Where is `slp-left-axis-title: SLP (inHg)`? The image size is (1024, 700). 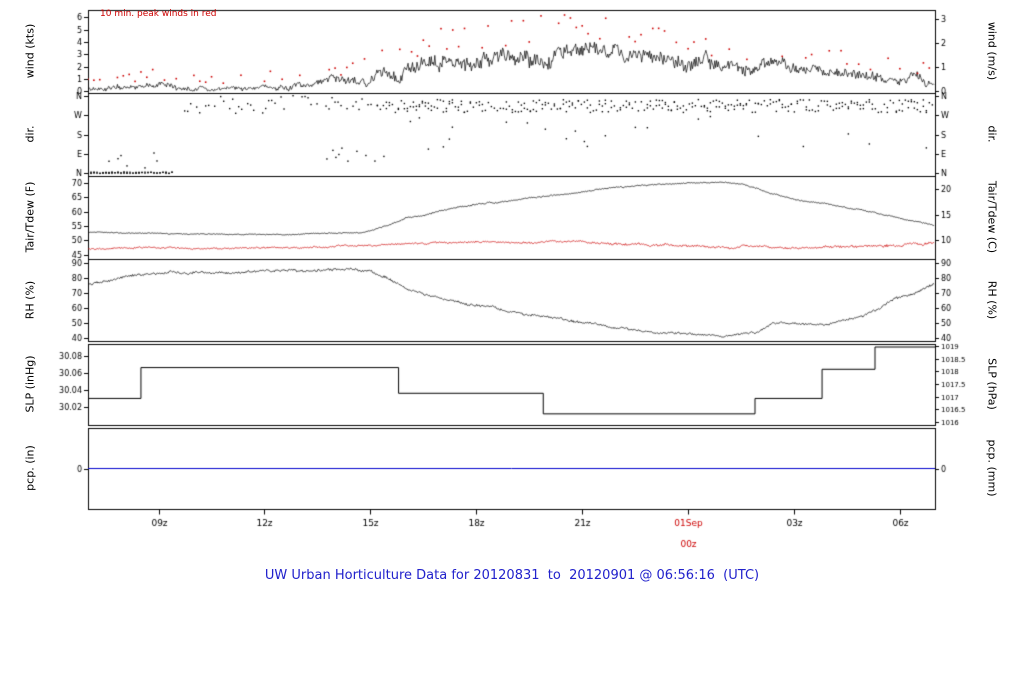 slp-left-axis-title: SLP (inHg) is located at coordinates (30, 384).